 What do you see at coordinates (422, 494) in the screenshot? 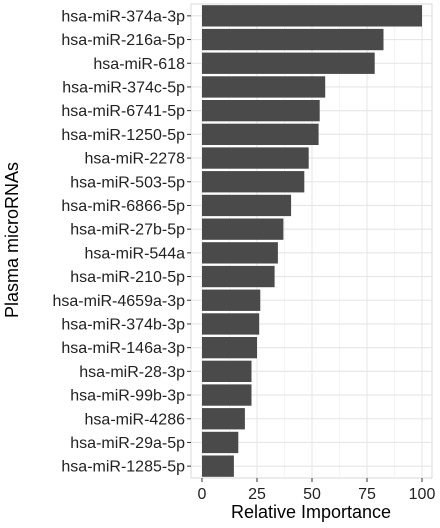
I see `x-tick-label: 100` at bounding box center [422, 494].